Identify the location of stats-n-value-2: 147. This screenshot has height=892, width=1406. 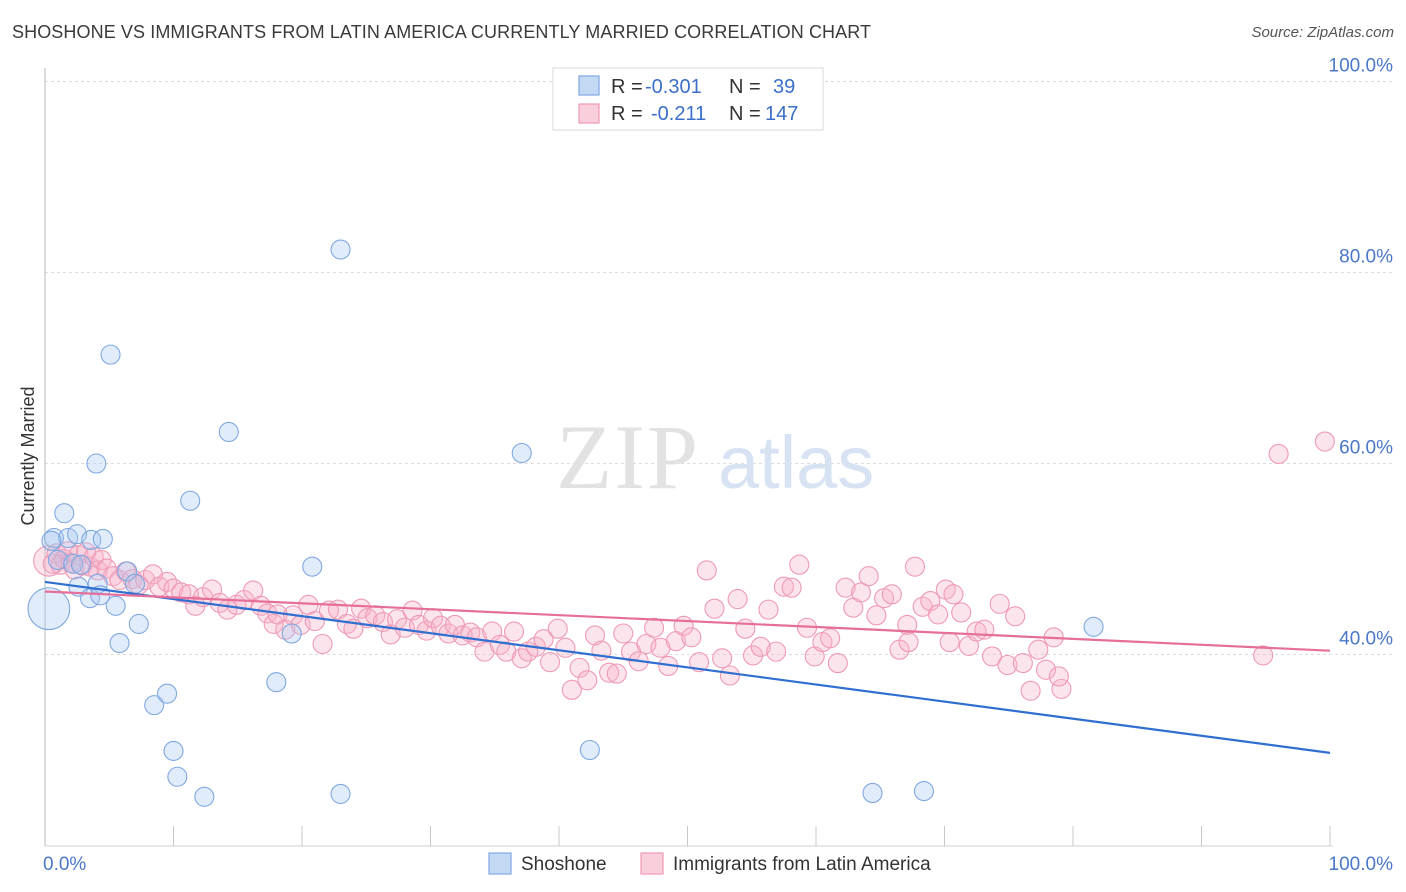
(781, 114).